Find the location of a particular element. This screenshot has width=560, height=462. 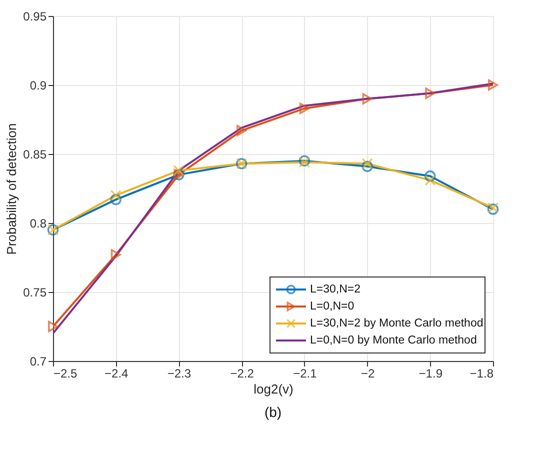

y-tick-label: 0.75 is located at coordinates (35, 293).